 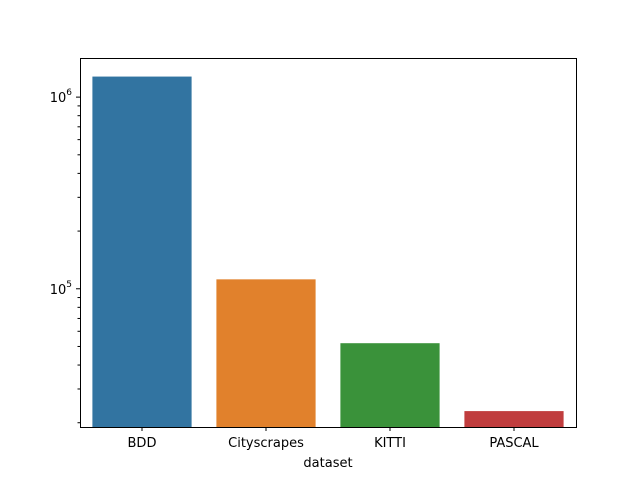 I want to click on x-axis-label: dataset, so click(x=327, y=463).